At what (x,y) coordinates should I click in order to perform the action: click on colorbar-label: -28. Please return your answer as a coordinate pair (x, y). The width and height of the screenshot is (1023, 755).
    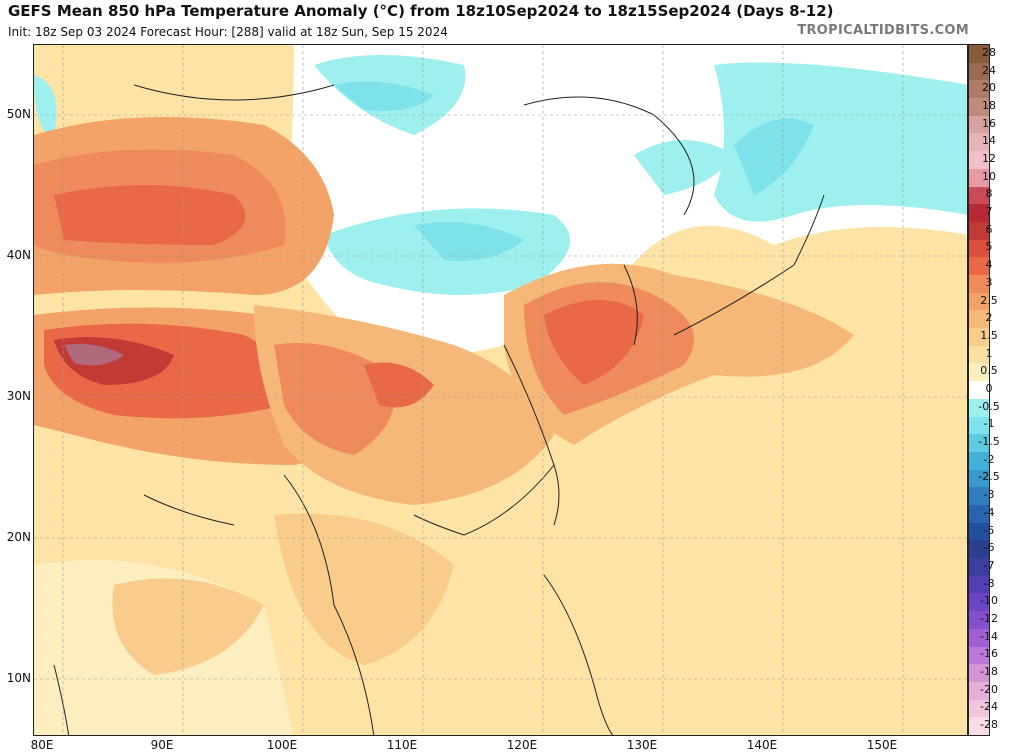
    Looking at the image, I should click on (989, 725).